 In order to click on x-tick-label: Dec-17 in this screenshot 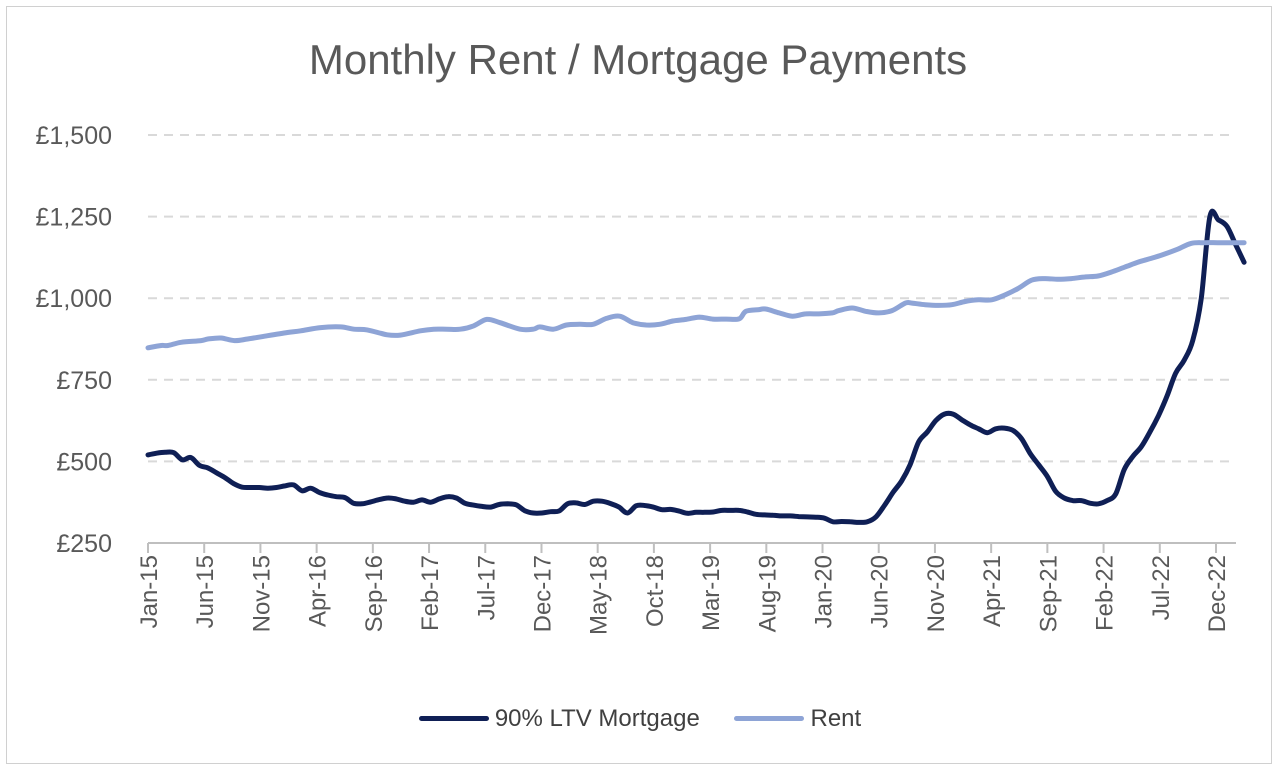, I will do `click(542, 593)`.